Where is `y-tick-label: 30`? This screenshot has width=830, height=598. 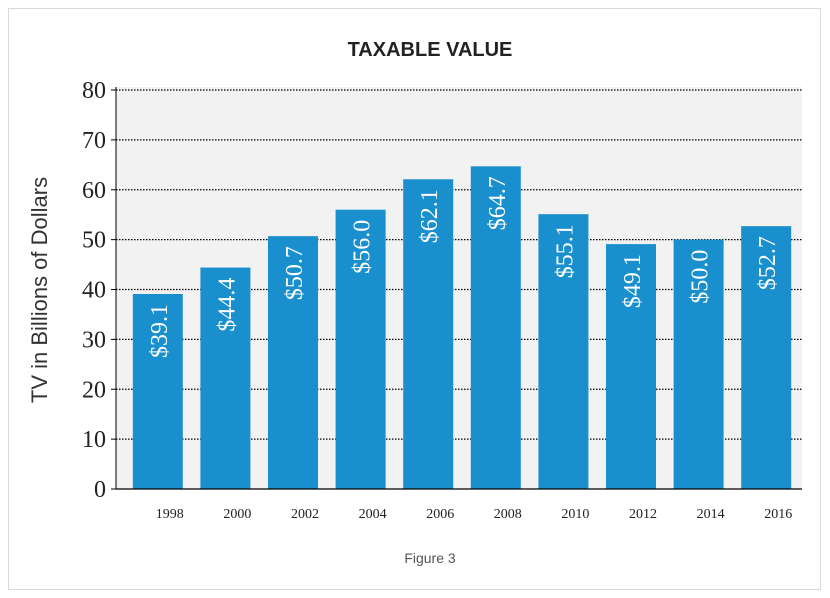 y-tick-label: 30 is located at coordinates (94, 340).